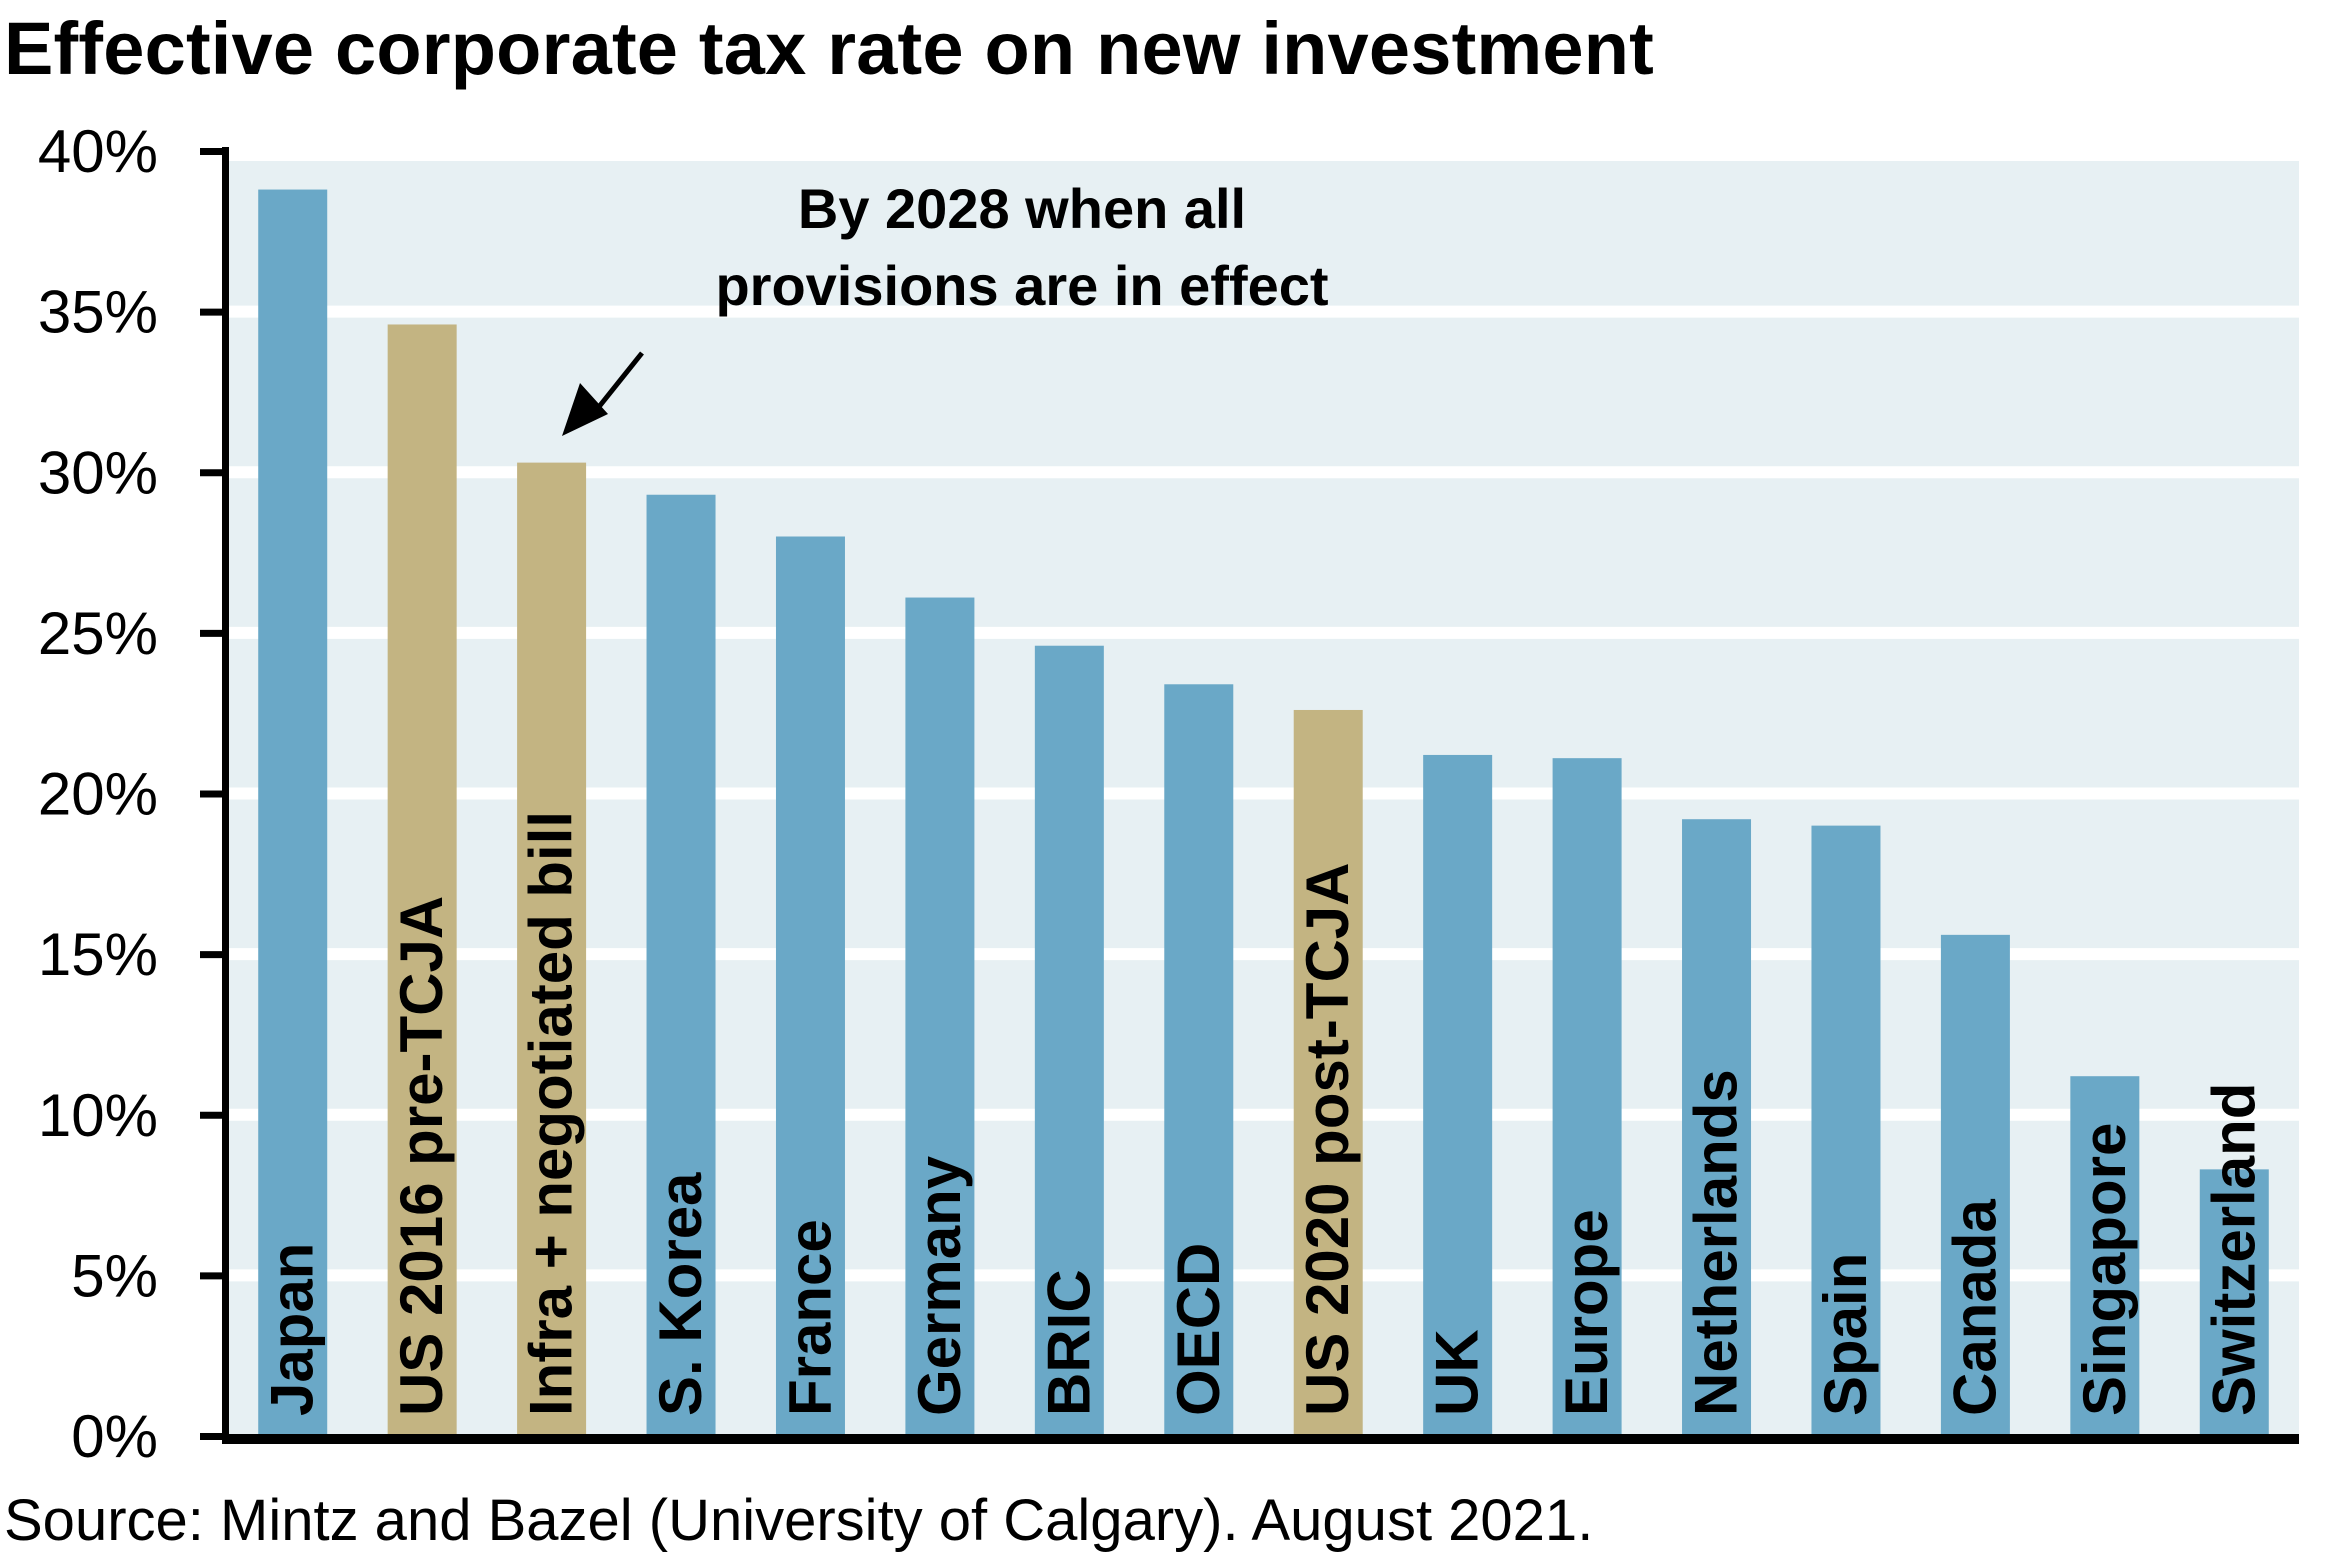 The height and width of the screenshot is (1561, 2341). What do you see at coordinates (98, 633) in the screenshot?
I see `y-tick-label: 25%` at bounding box center [98, 633].